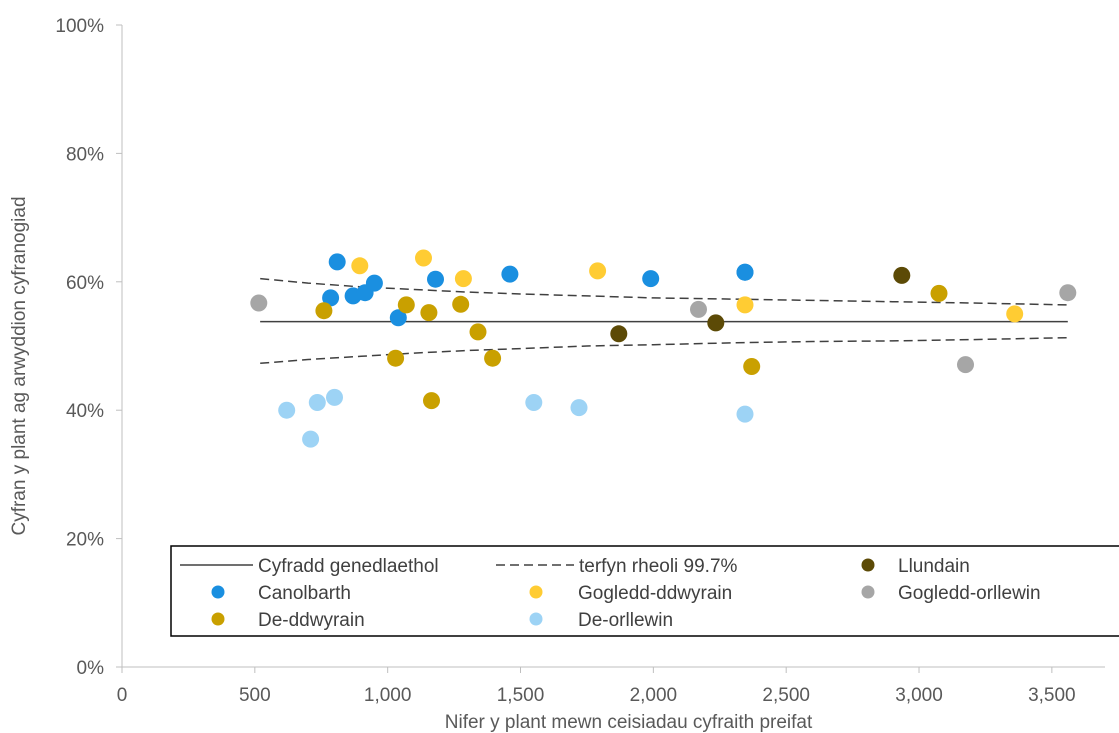  I want to click on legend-de-ddwyrain-label: De-ddwyrain, so click(311, 620).